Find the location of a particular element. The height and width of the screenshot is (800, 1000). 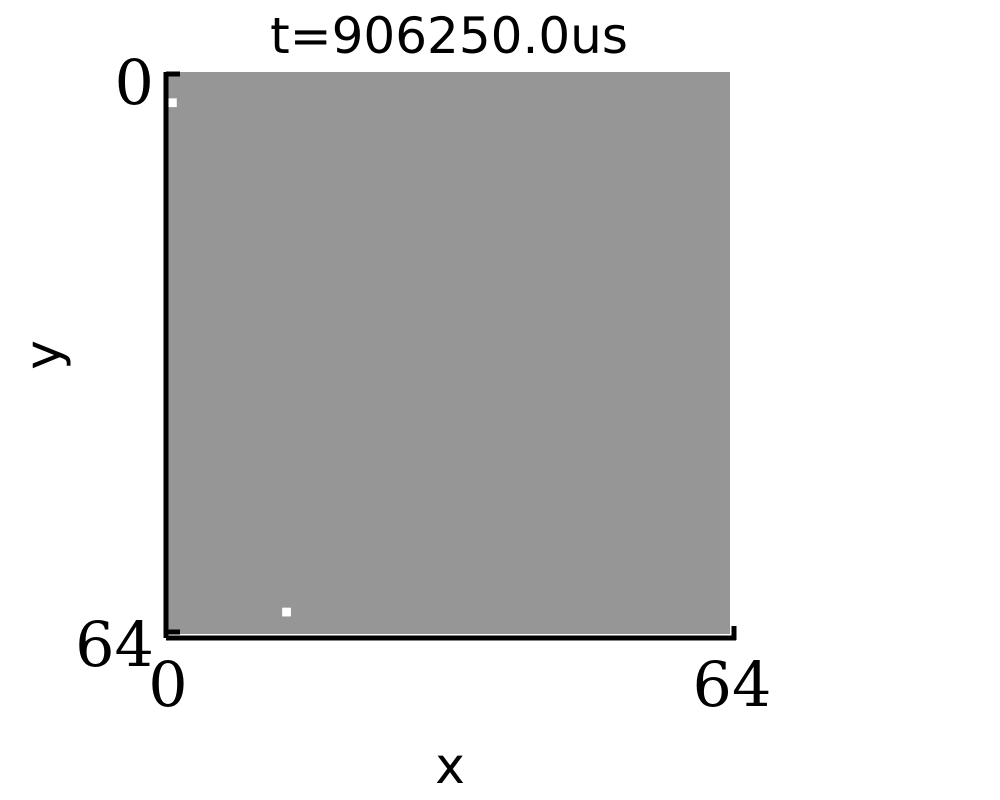

heatmap-points is located at coordinates (229, 357).